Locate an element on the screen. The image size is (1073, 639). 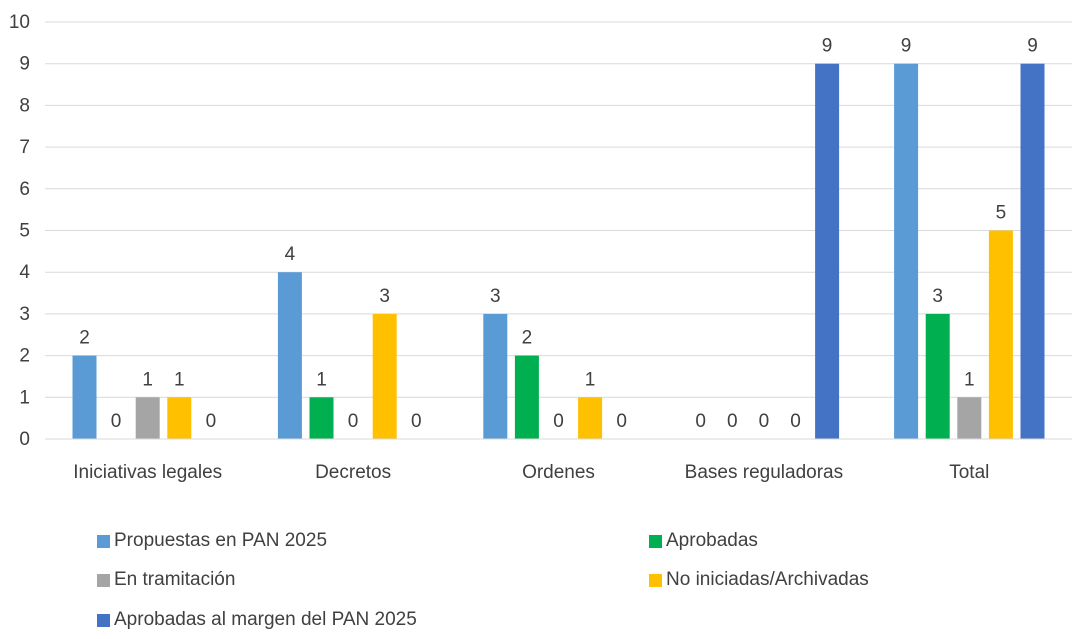
y-tick-label: 0 is located at coordinates (24, 439).